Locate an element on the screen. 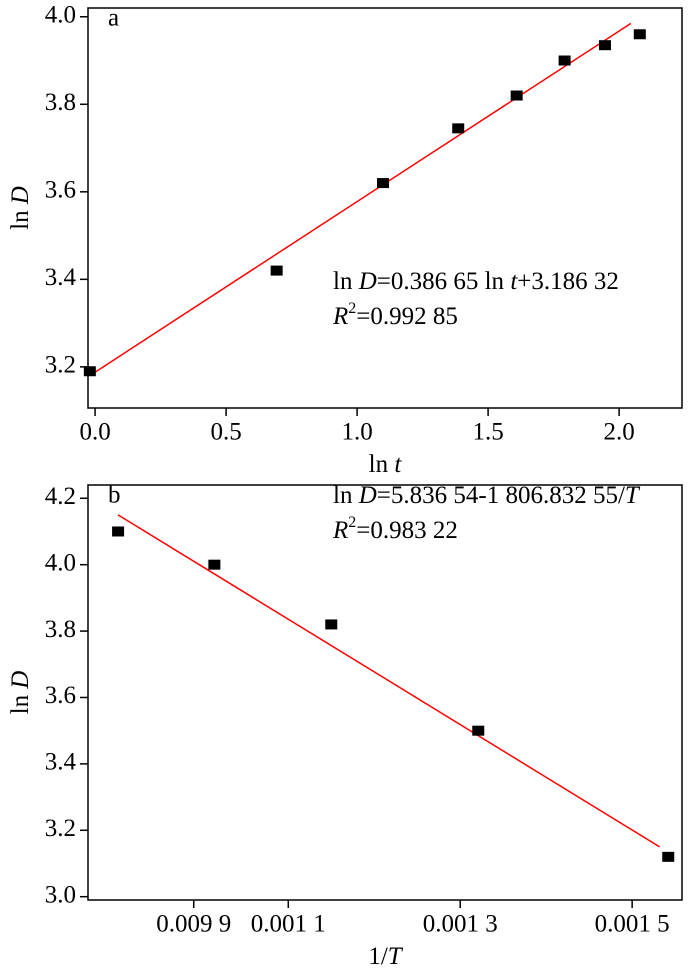 The width and height of the screenshot is (700, 969). annotation: R2=0.983 22 is located at coordinates (395, 529).